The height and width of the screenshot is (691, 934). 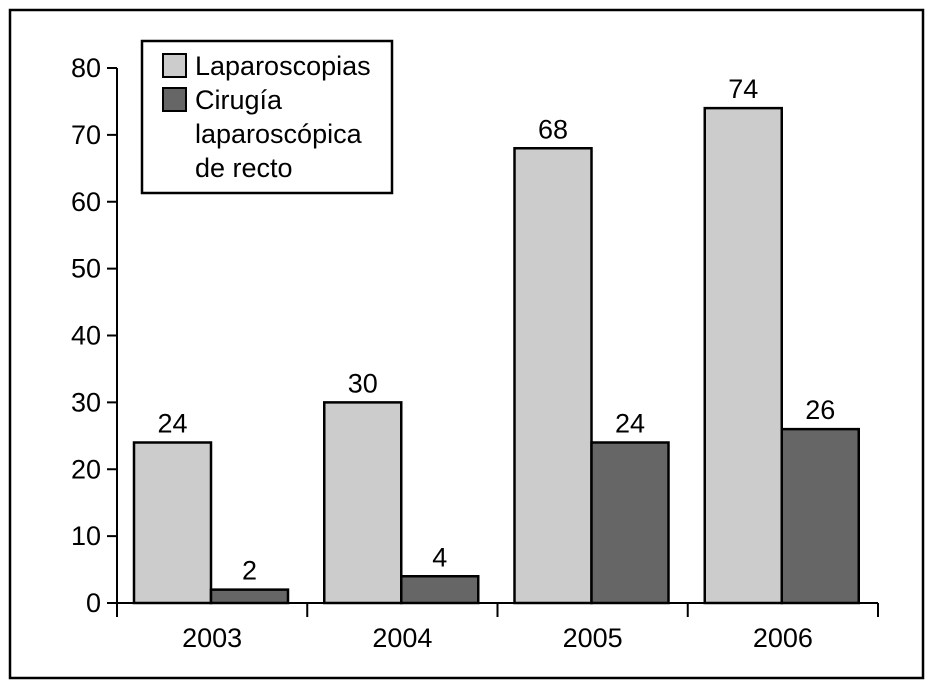 I want to click on x-category-label: 2006, so click(x=783, y=638).